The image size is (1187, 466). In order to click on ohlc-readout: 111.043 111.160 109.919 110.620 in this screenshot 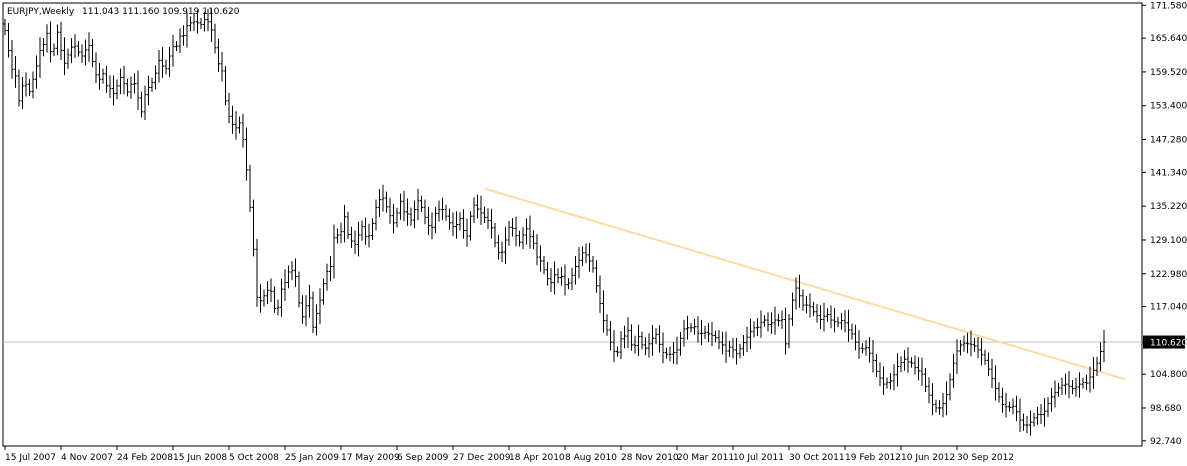, I will do `click(161, 12)`.